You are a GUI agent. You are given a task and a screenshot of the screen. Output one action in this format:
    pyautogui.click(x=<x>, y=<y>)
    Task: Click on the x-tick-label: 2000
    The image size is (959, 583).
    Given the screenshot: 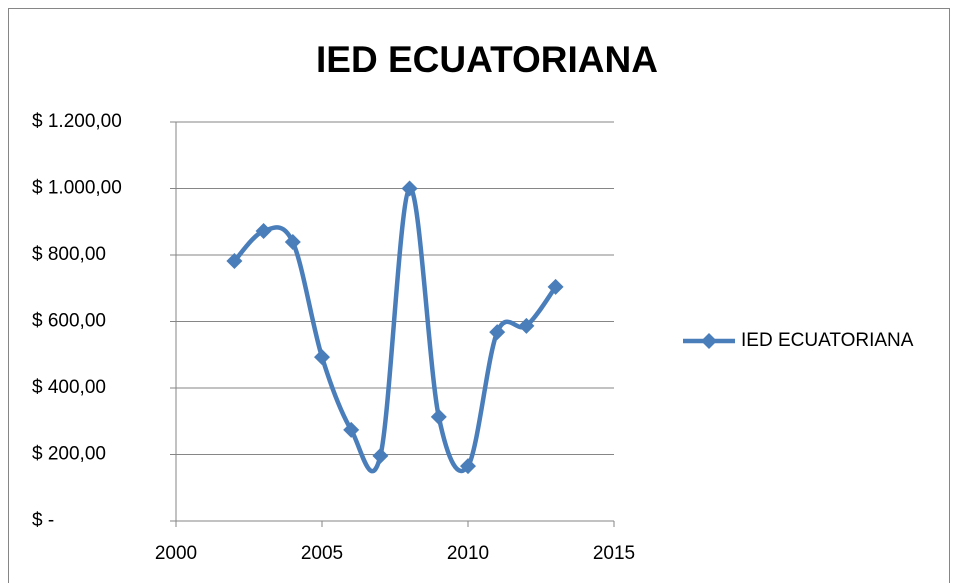 What is the action you would take?
    pyautogui.click(x=176, y=553)
    